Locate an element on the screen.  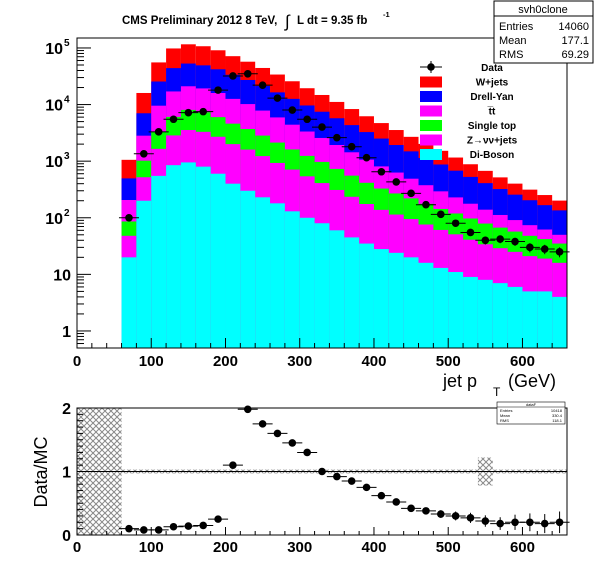
ratio-stats-entries-value: 10418 is located at coordinates (557, 410).